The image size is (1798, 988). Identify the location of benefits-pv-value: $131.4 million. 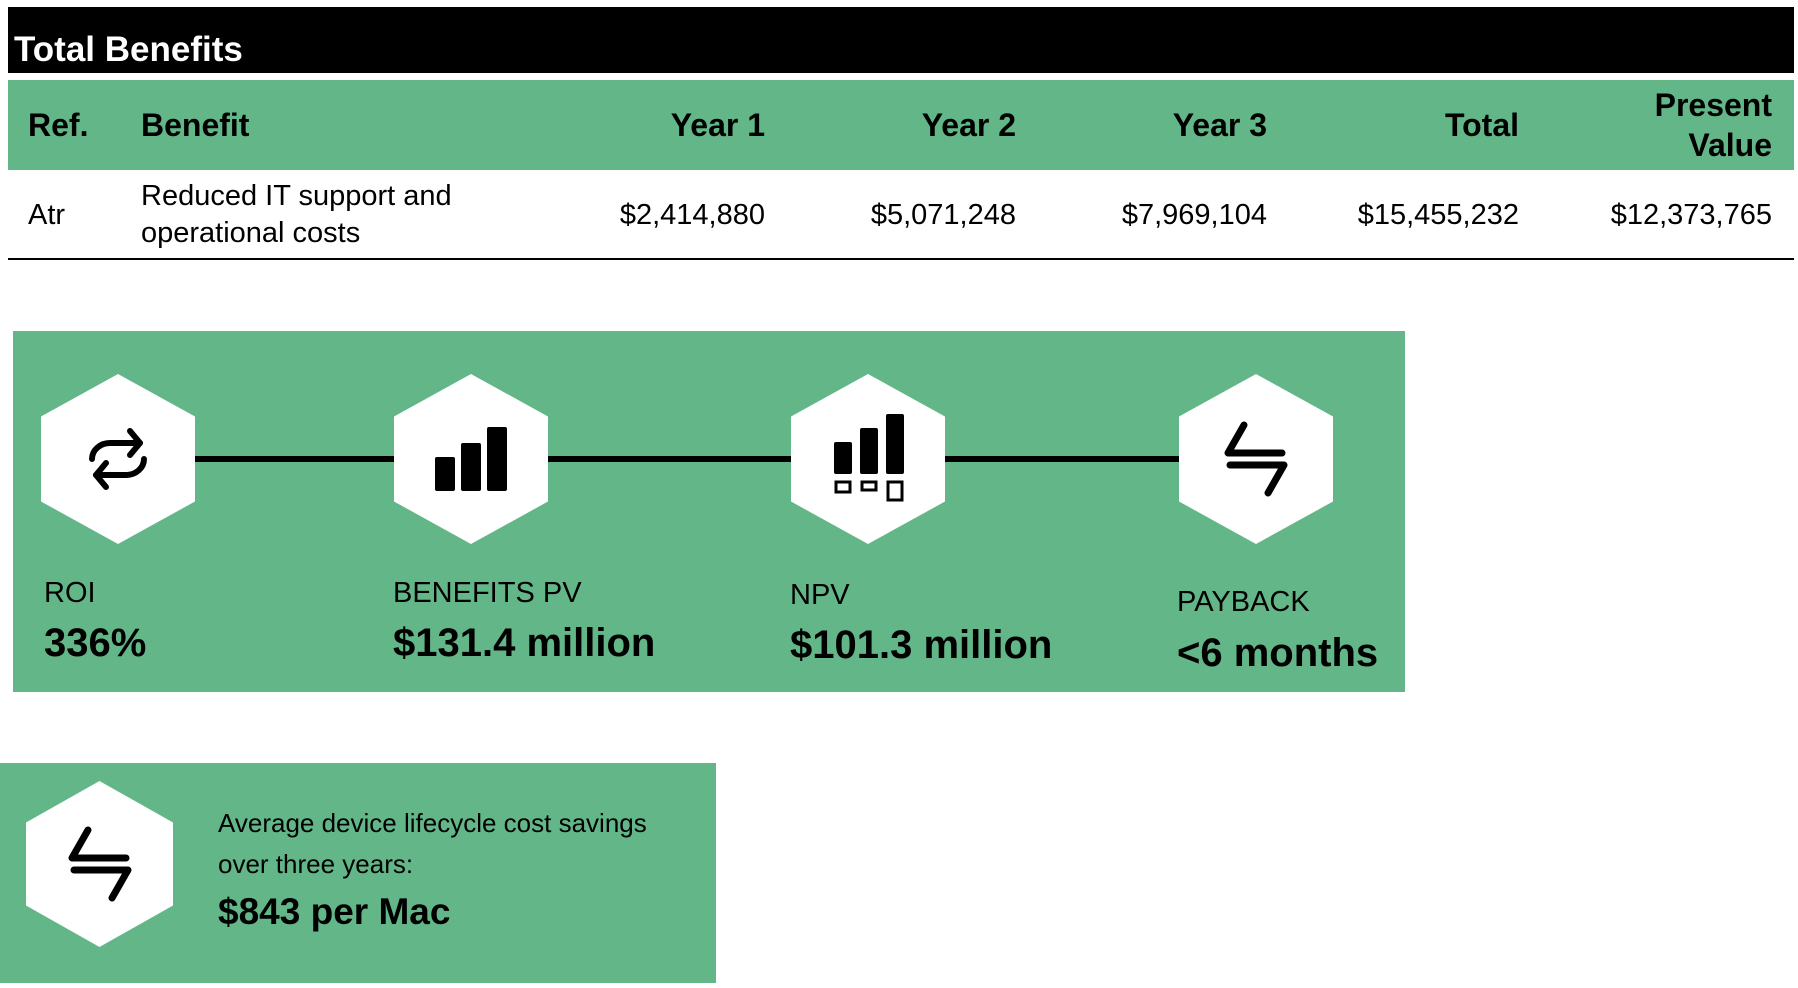
(524, 643).